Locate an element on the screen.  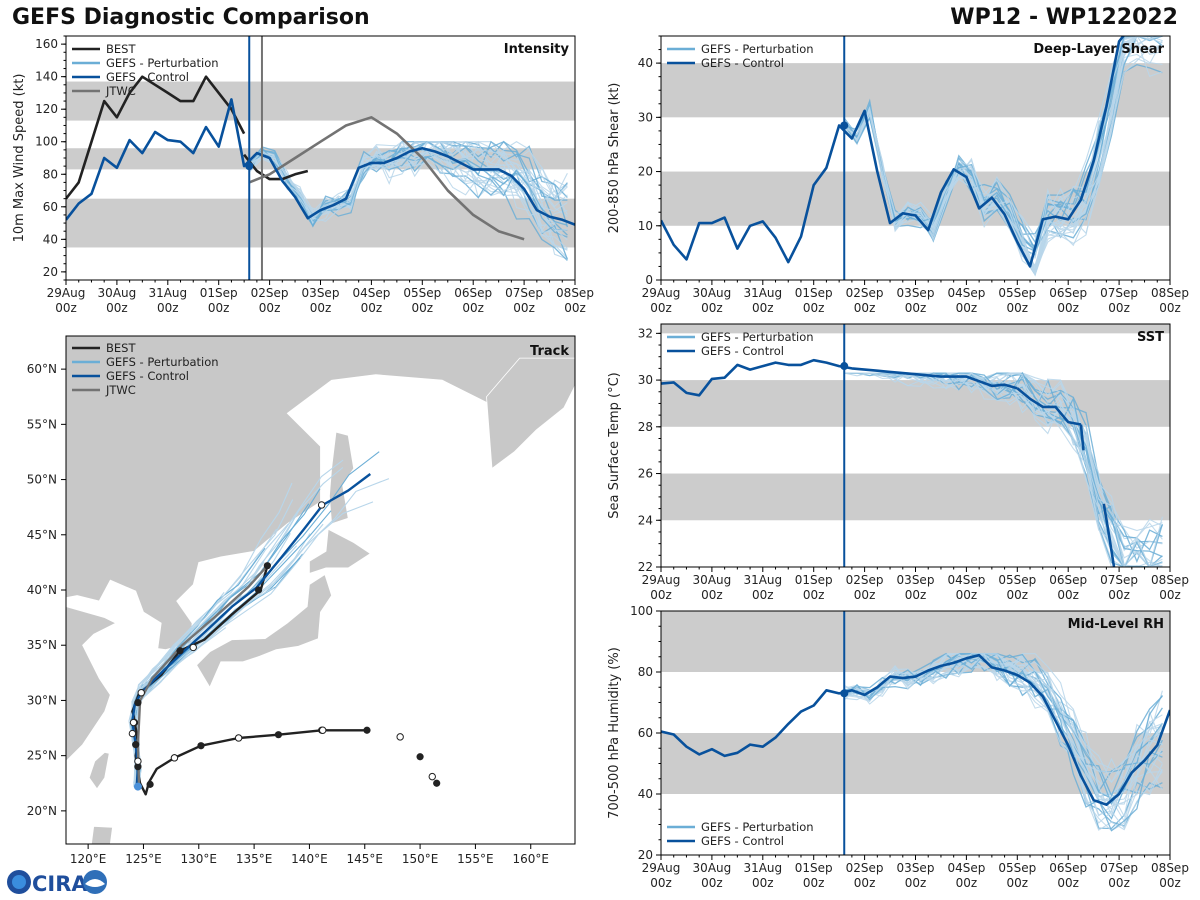
ytick-label: 20 is located at coordinates (645, 855).